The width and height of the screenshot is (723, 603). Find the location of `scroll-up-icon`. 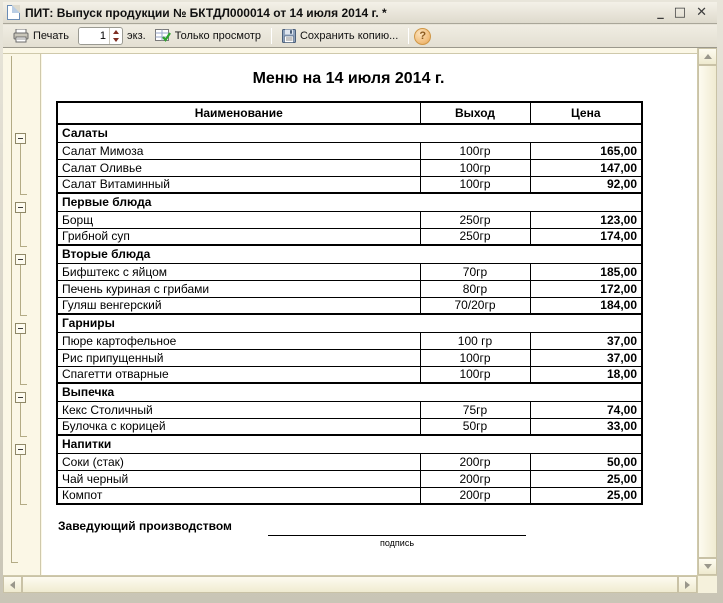

scroll-up-icon is located at coordinates (707, 56).